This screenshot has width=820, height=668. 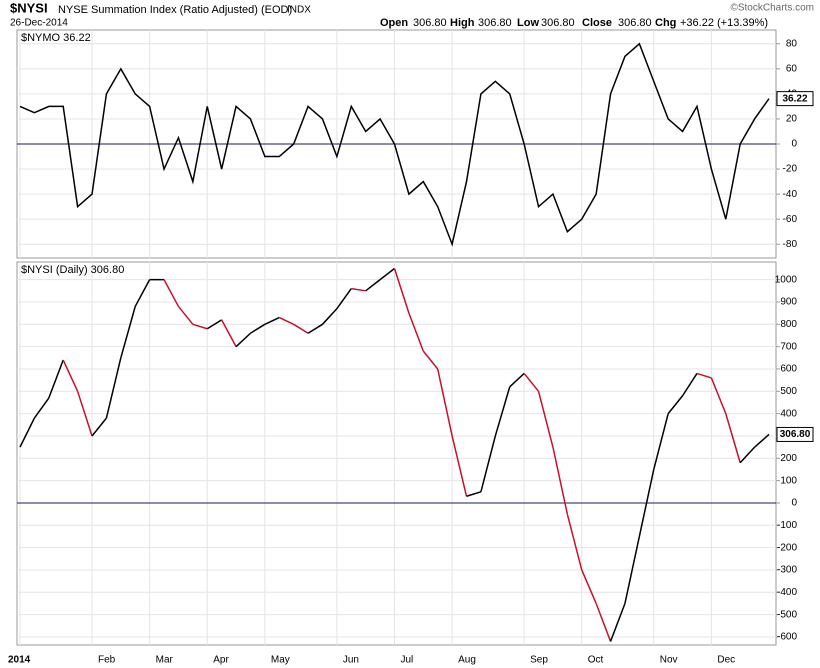 I want to click on y-tick-label: -500, so click(x=787, y=614).